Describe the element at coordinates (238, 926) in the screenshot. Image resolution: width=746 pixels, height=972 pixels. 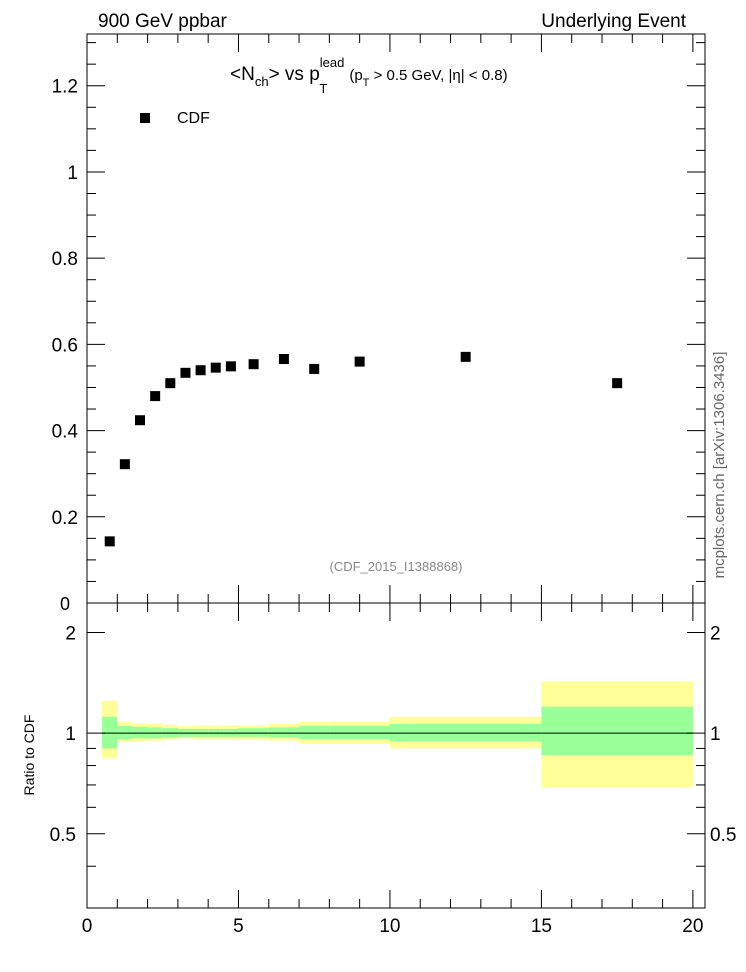
I see `x-tick-label: 5` at that location.